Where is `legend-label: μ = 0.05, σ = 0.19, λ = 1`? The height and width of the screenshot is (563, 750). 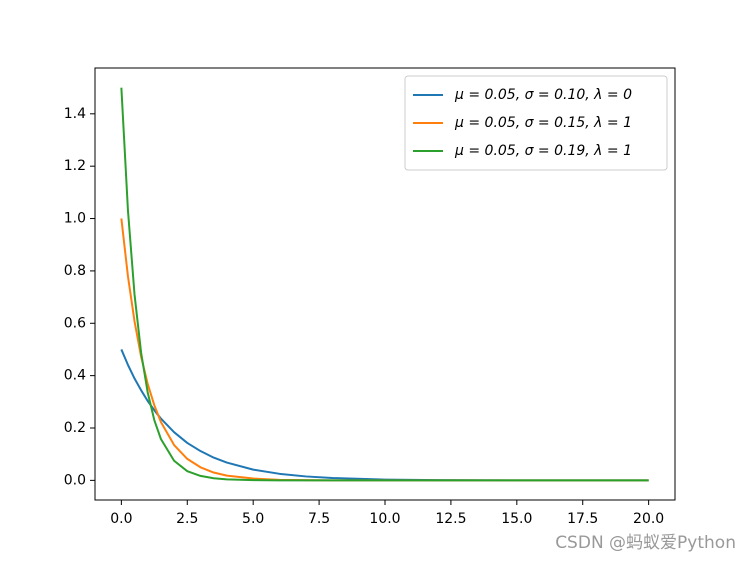 legend-label: μ = 0.05, σ = 0.19, λ = 1 is located at coordinates (543, 151).